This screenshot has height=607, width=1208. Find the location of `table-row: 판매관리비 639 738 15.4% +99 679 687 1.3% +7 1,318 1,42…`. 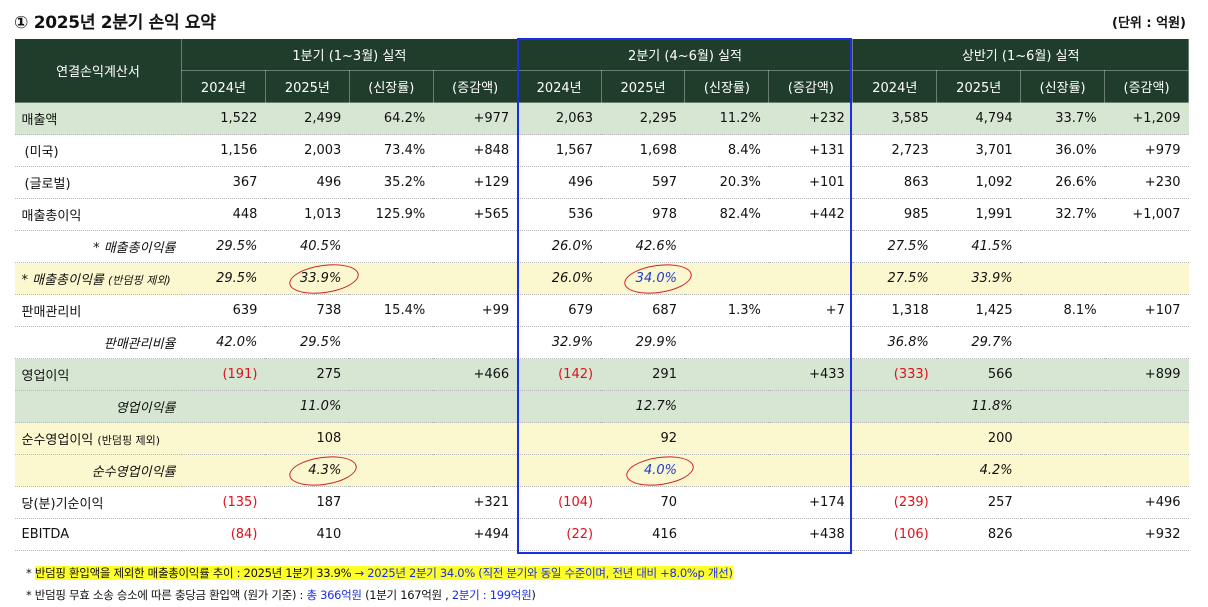

table-row: 판매관리비 639 738 15.4% +99 679 687 1.3% +7 1,318 1,42… is located at coordinates (601, 310).